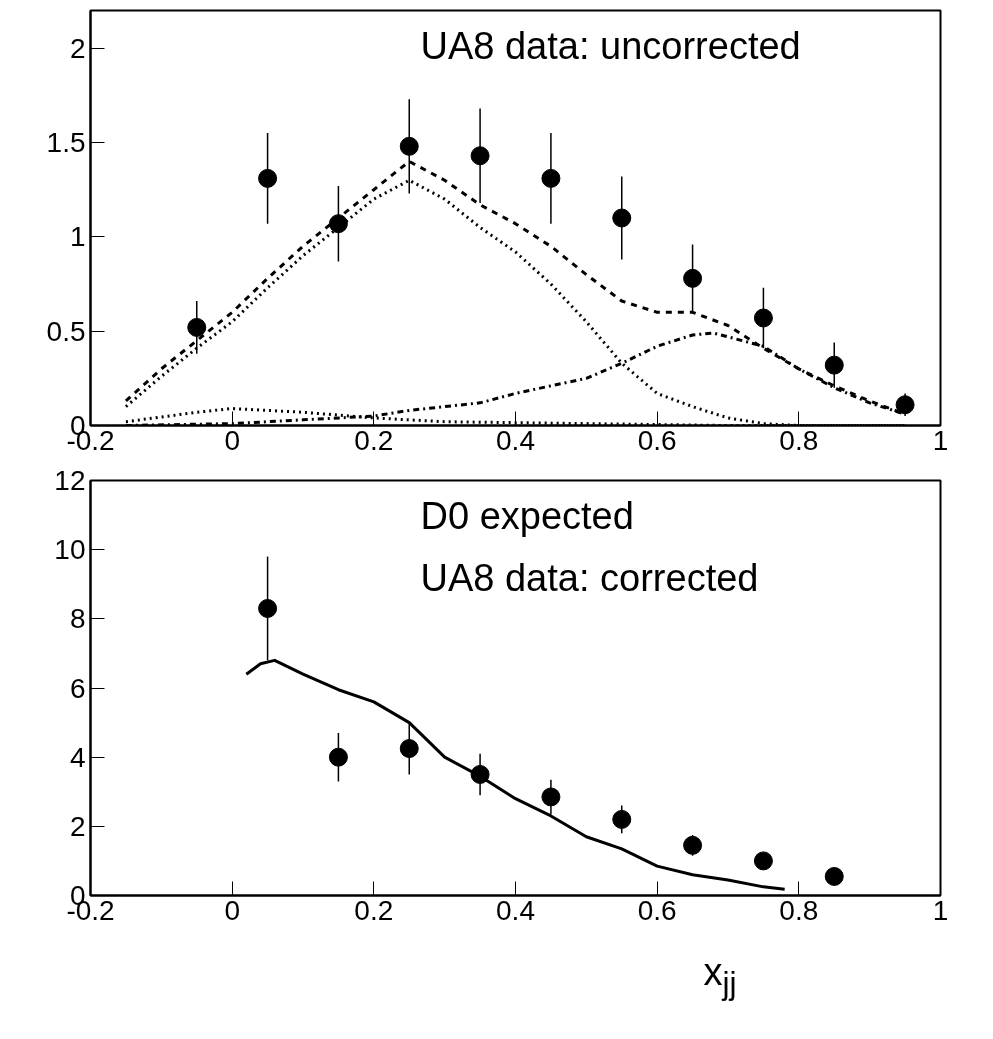 Image resolution: width=993 pixels, height=1039 pixels. What do you see at coordinates (589, 577) in the screenshot?
I see `annotation: UA8 data: corrected` at bounding box center [589, 577].